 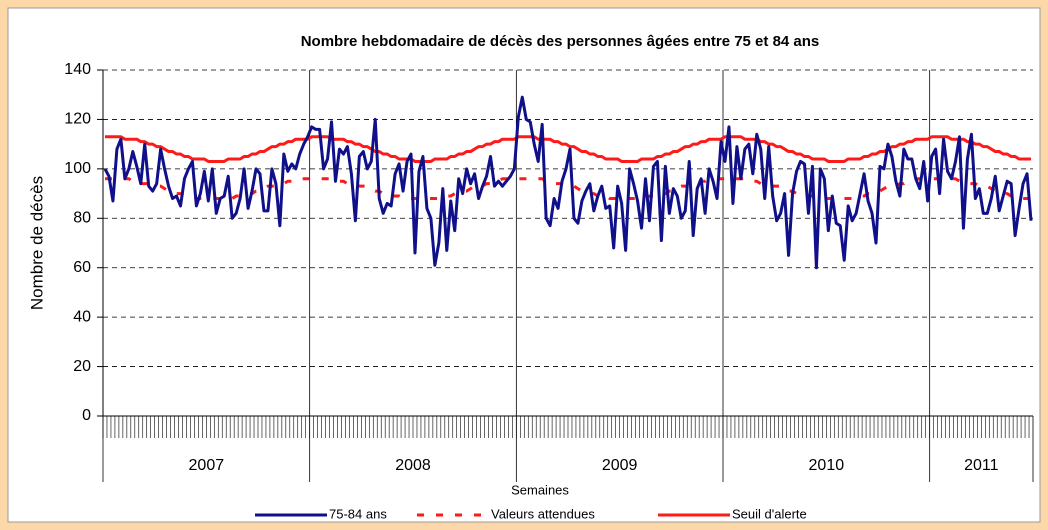 What do you see at coordinates (827, 465) in the screenshot?
I see `x-group-label: 2010` at bounding box center [827, 465].